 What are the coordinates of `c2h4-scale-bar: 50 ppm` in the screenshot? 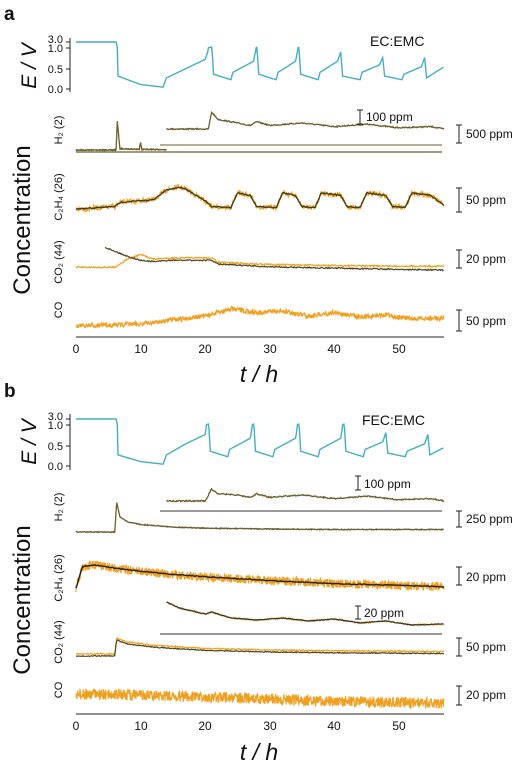 It's located at (481, 200).